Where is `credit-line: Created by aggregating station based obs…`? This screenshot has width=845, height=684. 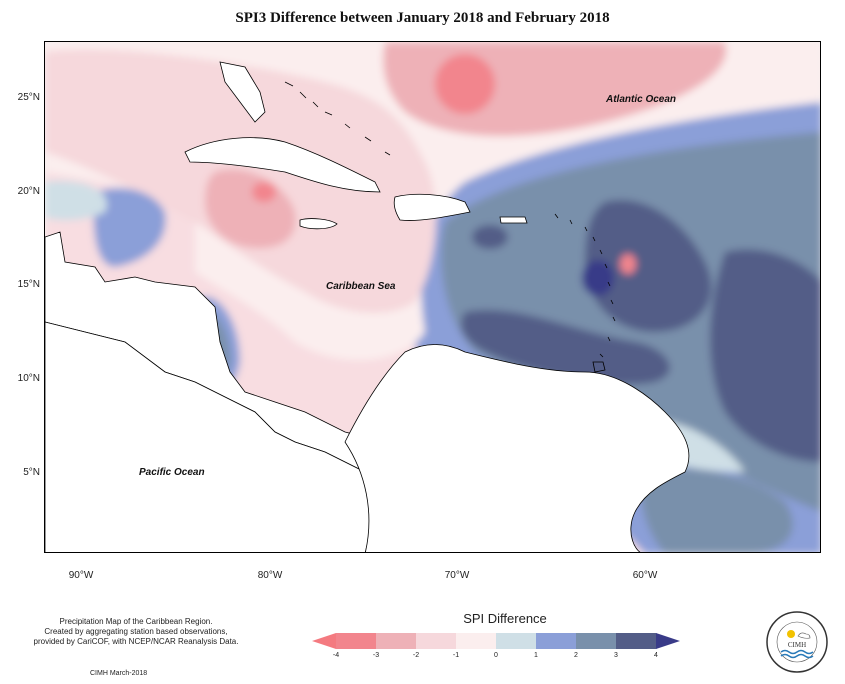 credit-line: Created by aggregating station based obs… is located at coordinates (136, 631).